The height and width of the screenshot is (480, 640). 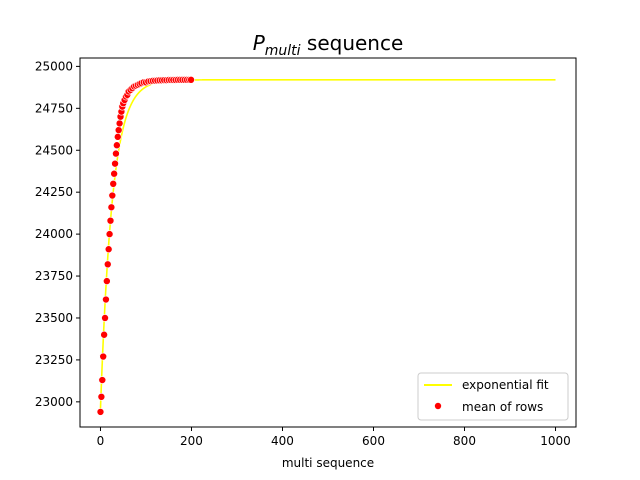 What do you see at coordinates (54, 108) in the screenshot?
I see `y-tick-label: 24750` at bounding box center [54, 108].